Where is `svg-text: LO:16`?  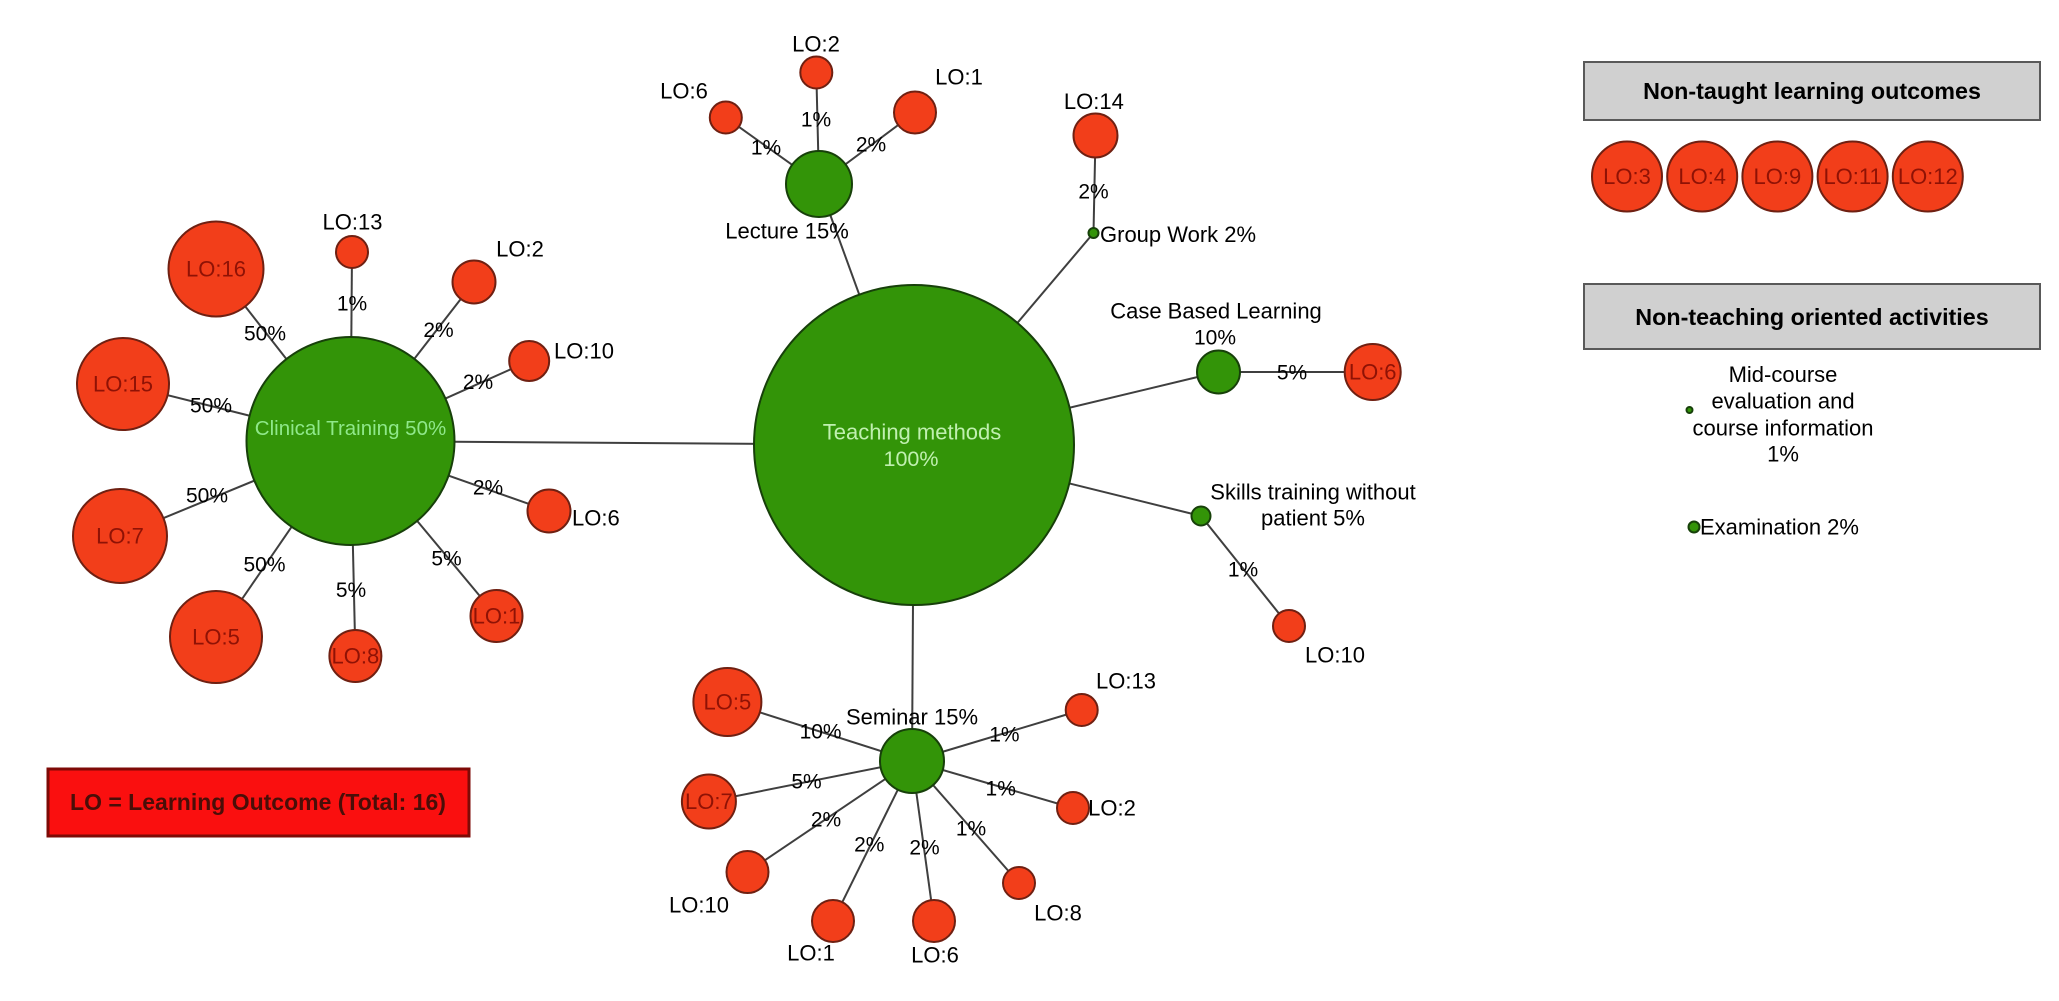 svg-text: LO:16 is located at coordinates (216, 269).